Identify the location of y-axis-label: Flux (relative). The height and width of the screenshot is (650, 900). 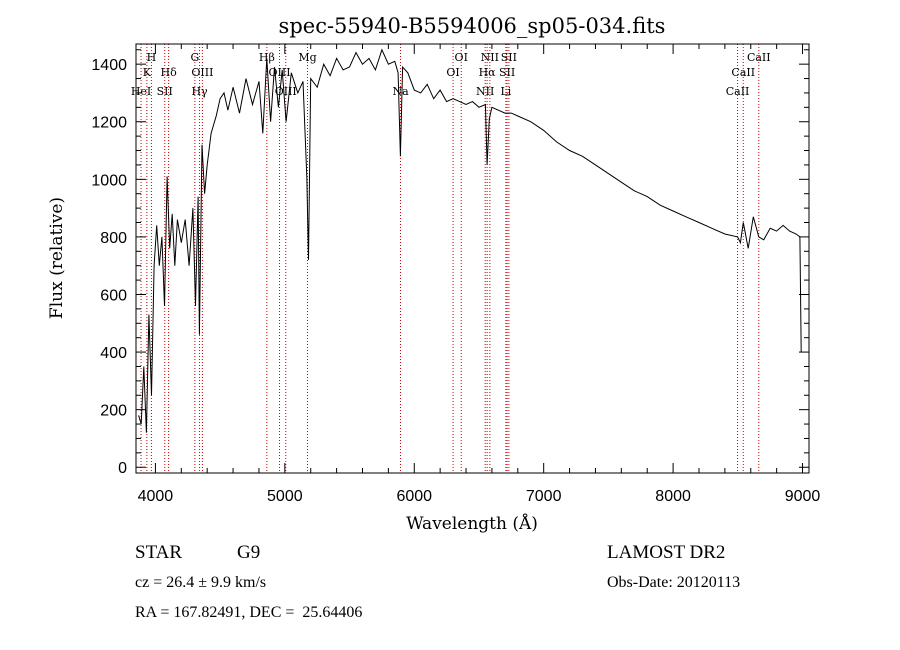
(57, 258).